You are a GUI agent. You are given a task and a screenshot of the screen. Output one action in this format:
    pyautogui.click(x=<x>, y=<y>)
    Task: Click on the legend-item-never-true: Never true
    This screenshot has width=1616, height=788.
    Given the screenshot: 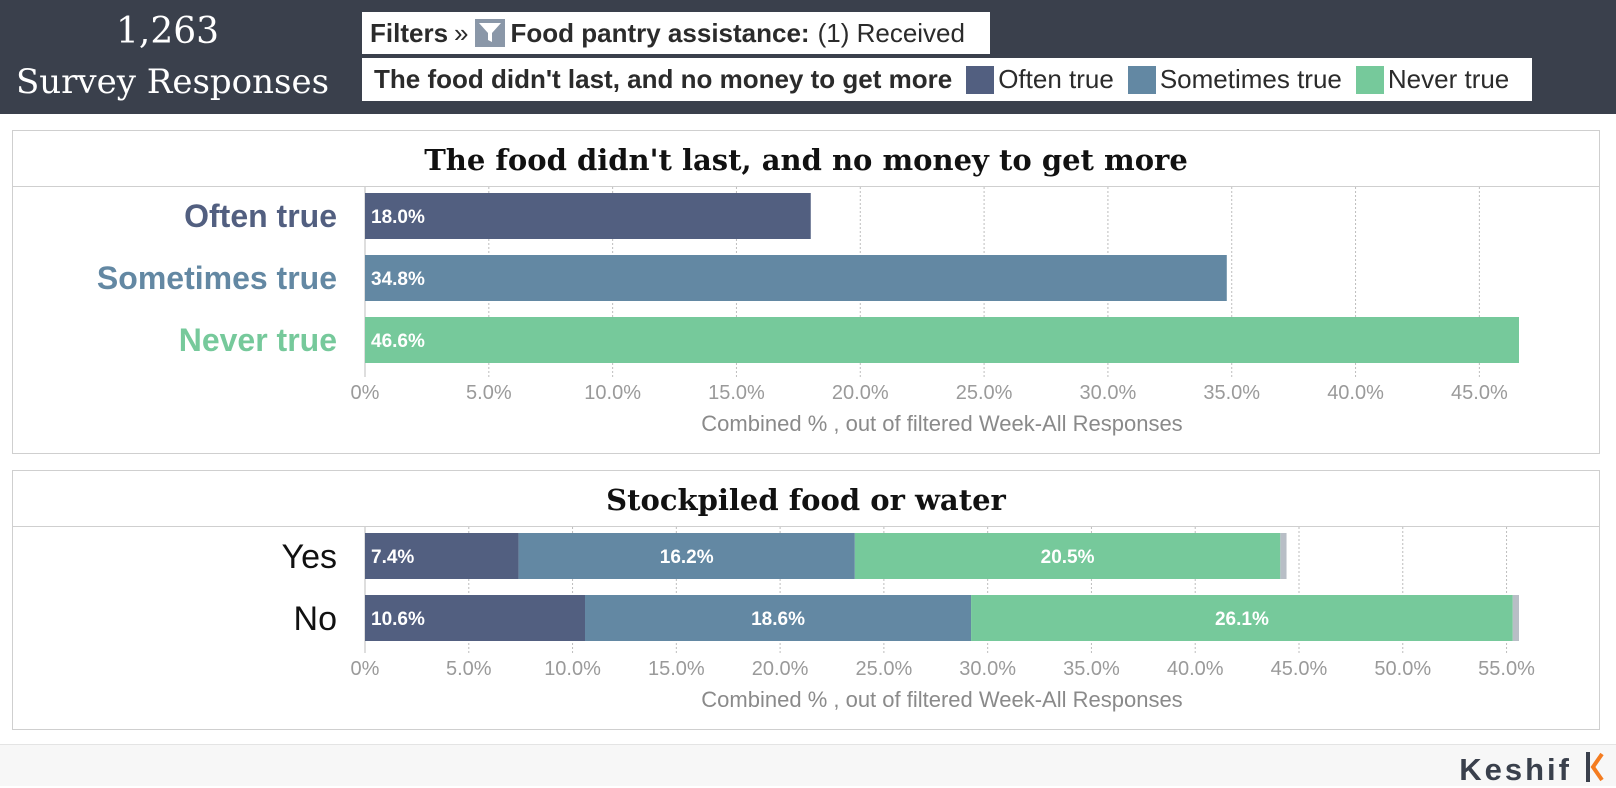 What is the action you would take?
    pyautogui.click(x=1432, y=79)
    